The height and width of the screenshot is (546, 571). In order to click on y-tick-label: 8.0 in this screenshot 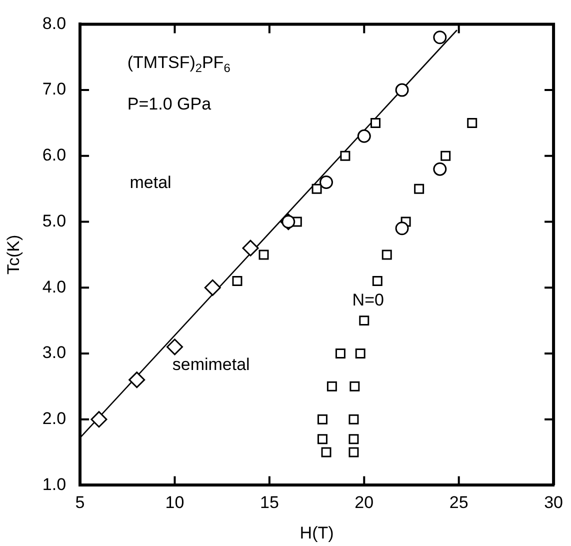, I will do `click(54, 23)`.